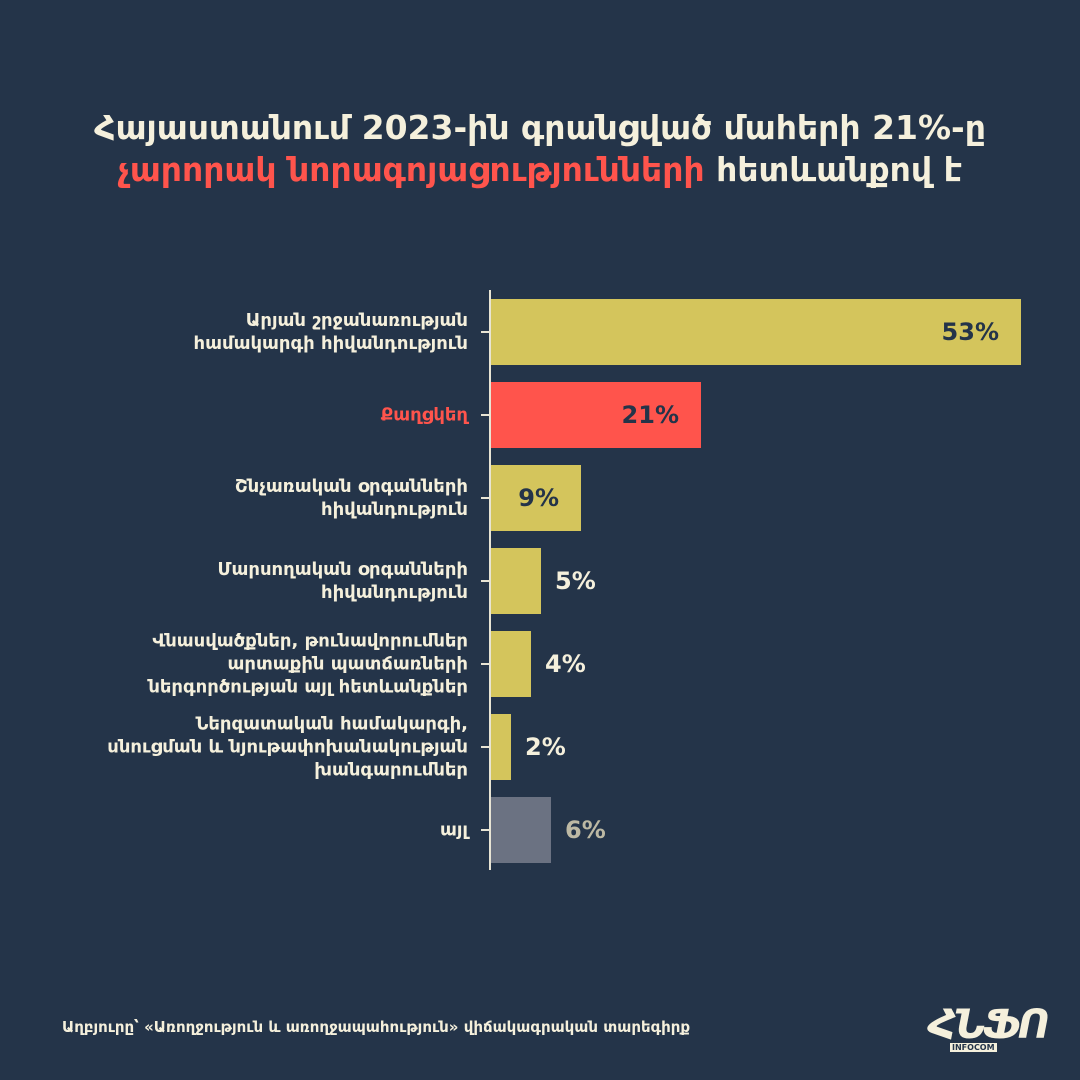 The image size is (1080, 1080). Describe the element at coordinates (453, 830) in the screenshot. I see `category-label: այլ` at that location.